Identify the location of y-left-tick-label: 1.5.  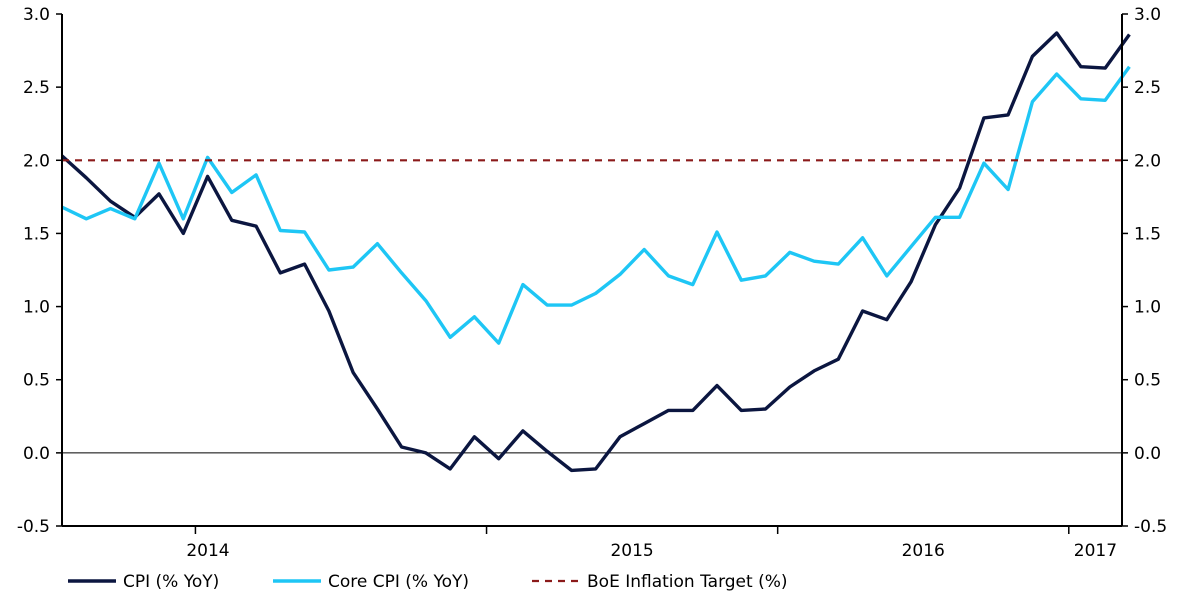
(36, 234).